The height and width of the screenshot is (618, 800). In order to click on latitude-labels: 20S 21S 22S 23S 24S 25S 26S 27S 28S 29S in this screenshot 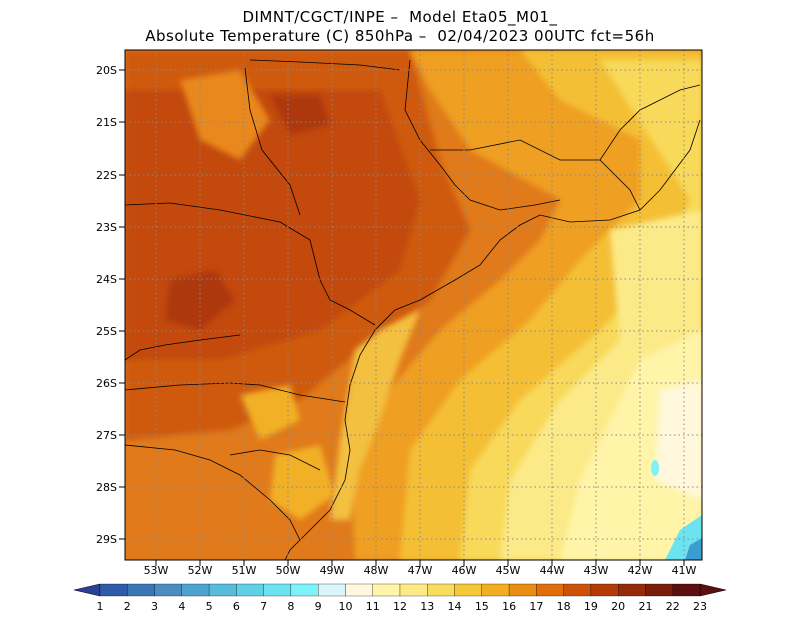, I will do `click(106, 305)`.